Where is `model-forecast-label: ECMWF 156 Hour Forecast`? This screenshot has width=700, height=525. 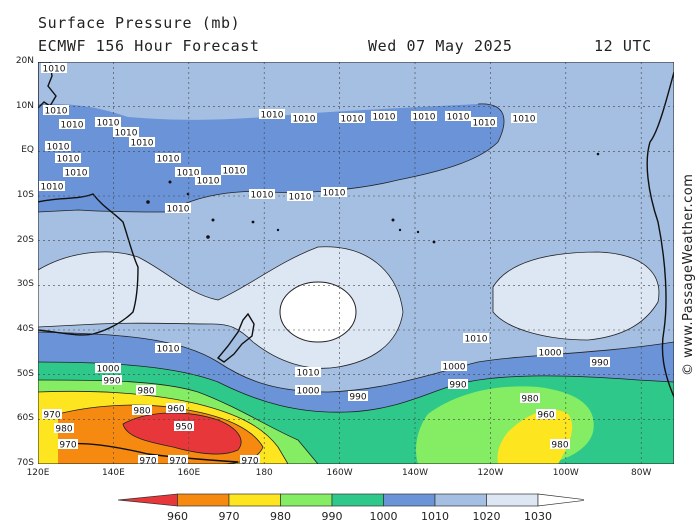 model-forecast-label: ECMWF 156 Hour Forecast is located at coordinates (149, 46).